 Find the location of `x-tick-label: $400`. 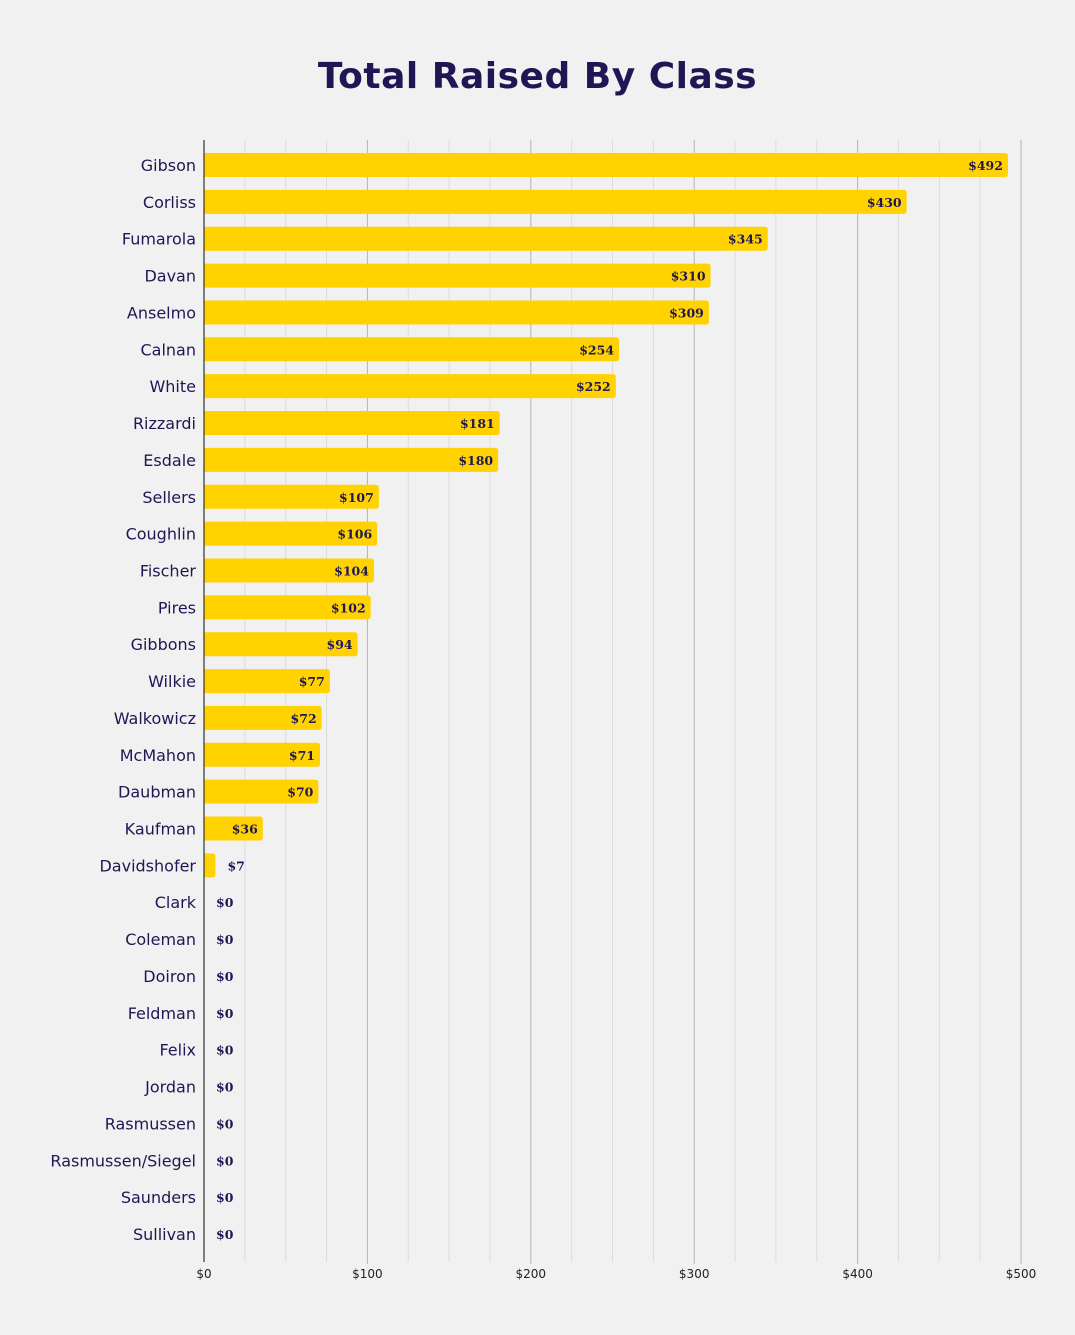

x-tick-label: $400 is located at coordinates (857, 1274).